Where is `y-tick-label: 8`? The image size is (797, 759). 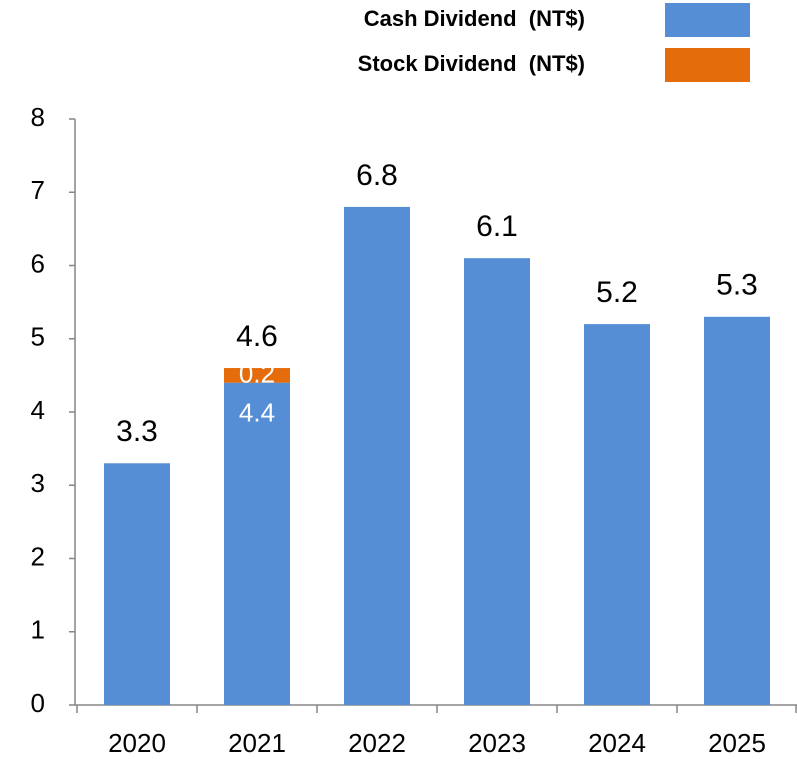
y-tick-label: 8 is located at coordinates (38, 117).